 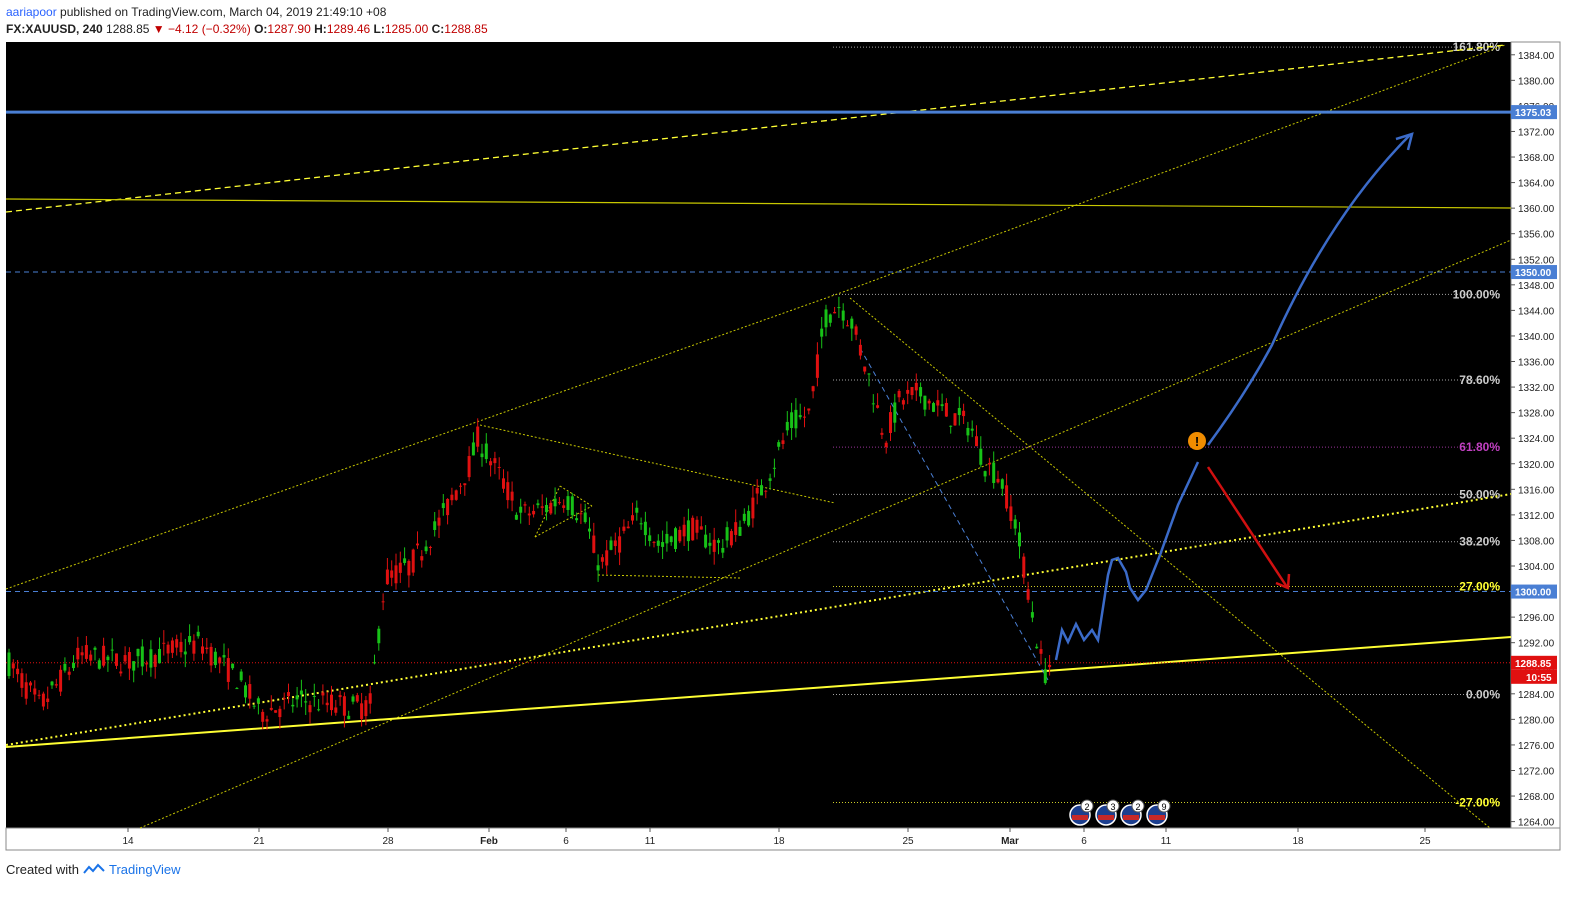 What do you see at coordinates (1536, 56) in the screenshot?
I see `y-tick-label: 1384.00` at bounding box center [1536, 56].